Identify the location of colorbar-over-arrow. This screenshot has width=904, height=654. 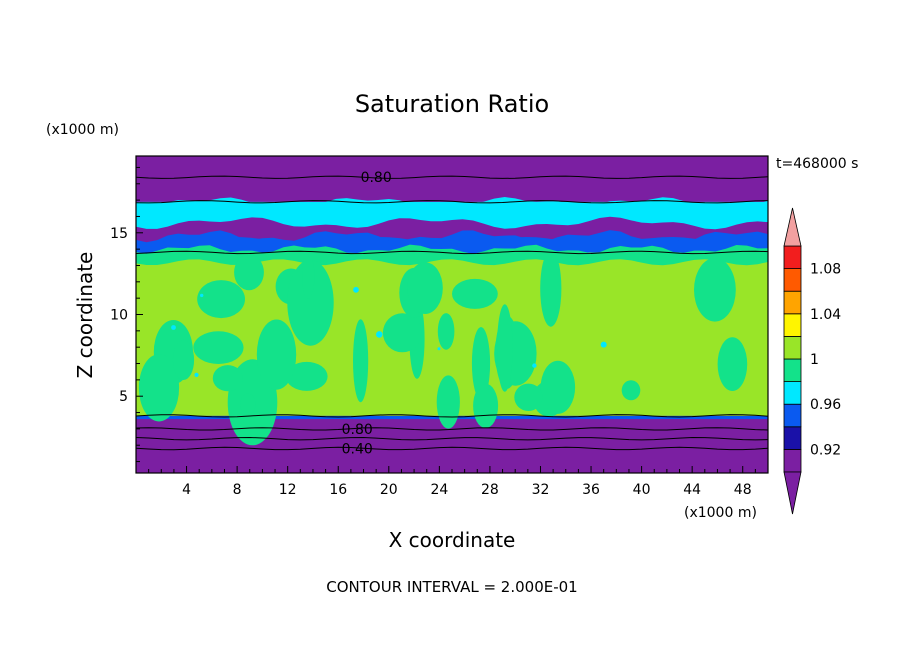
(792, 227).